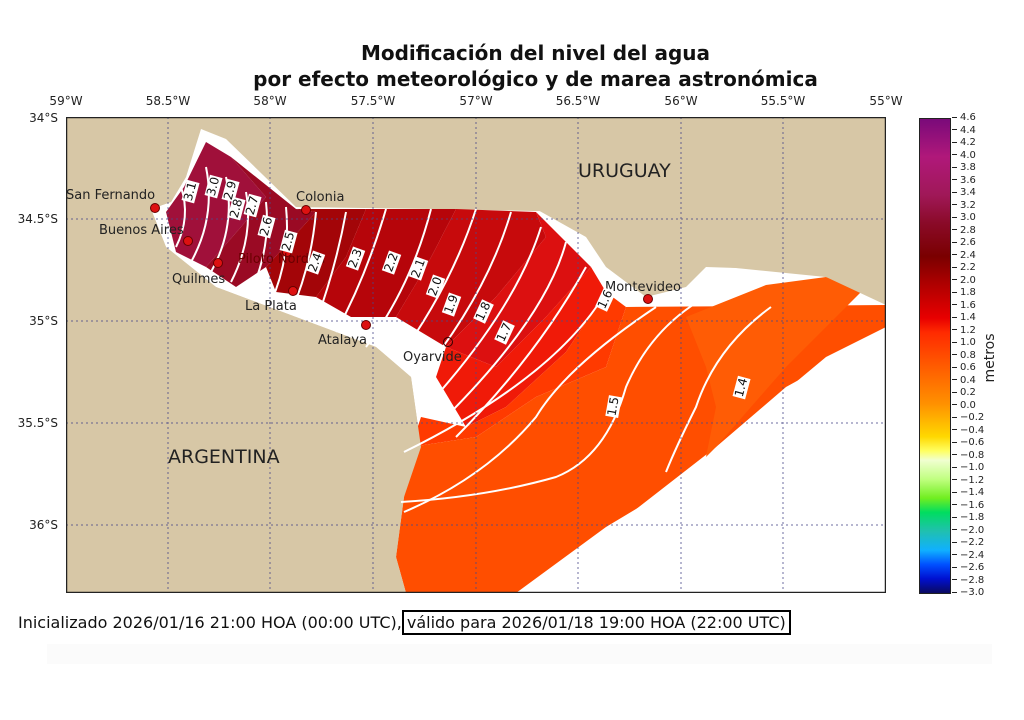 The image size is (1024, 720). Describe the element at coordinates (935, 356) in the screenshot. I see `colorbar` at that location.